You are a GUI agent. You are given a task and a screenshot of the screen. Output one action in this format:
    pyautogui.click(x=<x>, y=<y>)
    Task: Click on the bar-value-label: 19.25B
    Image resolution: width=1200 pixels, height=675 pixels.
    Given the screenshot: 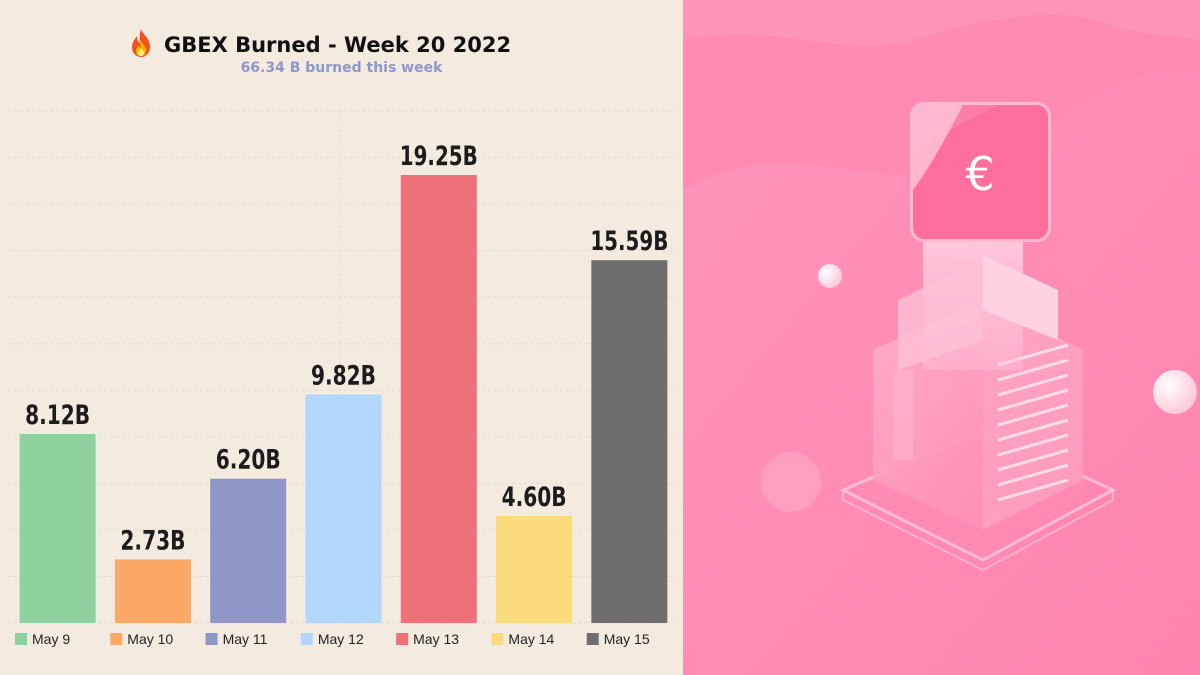 What is the action you would take?
    pyautogui.click(x=439, y=156)
    